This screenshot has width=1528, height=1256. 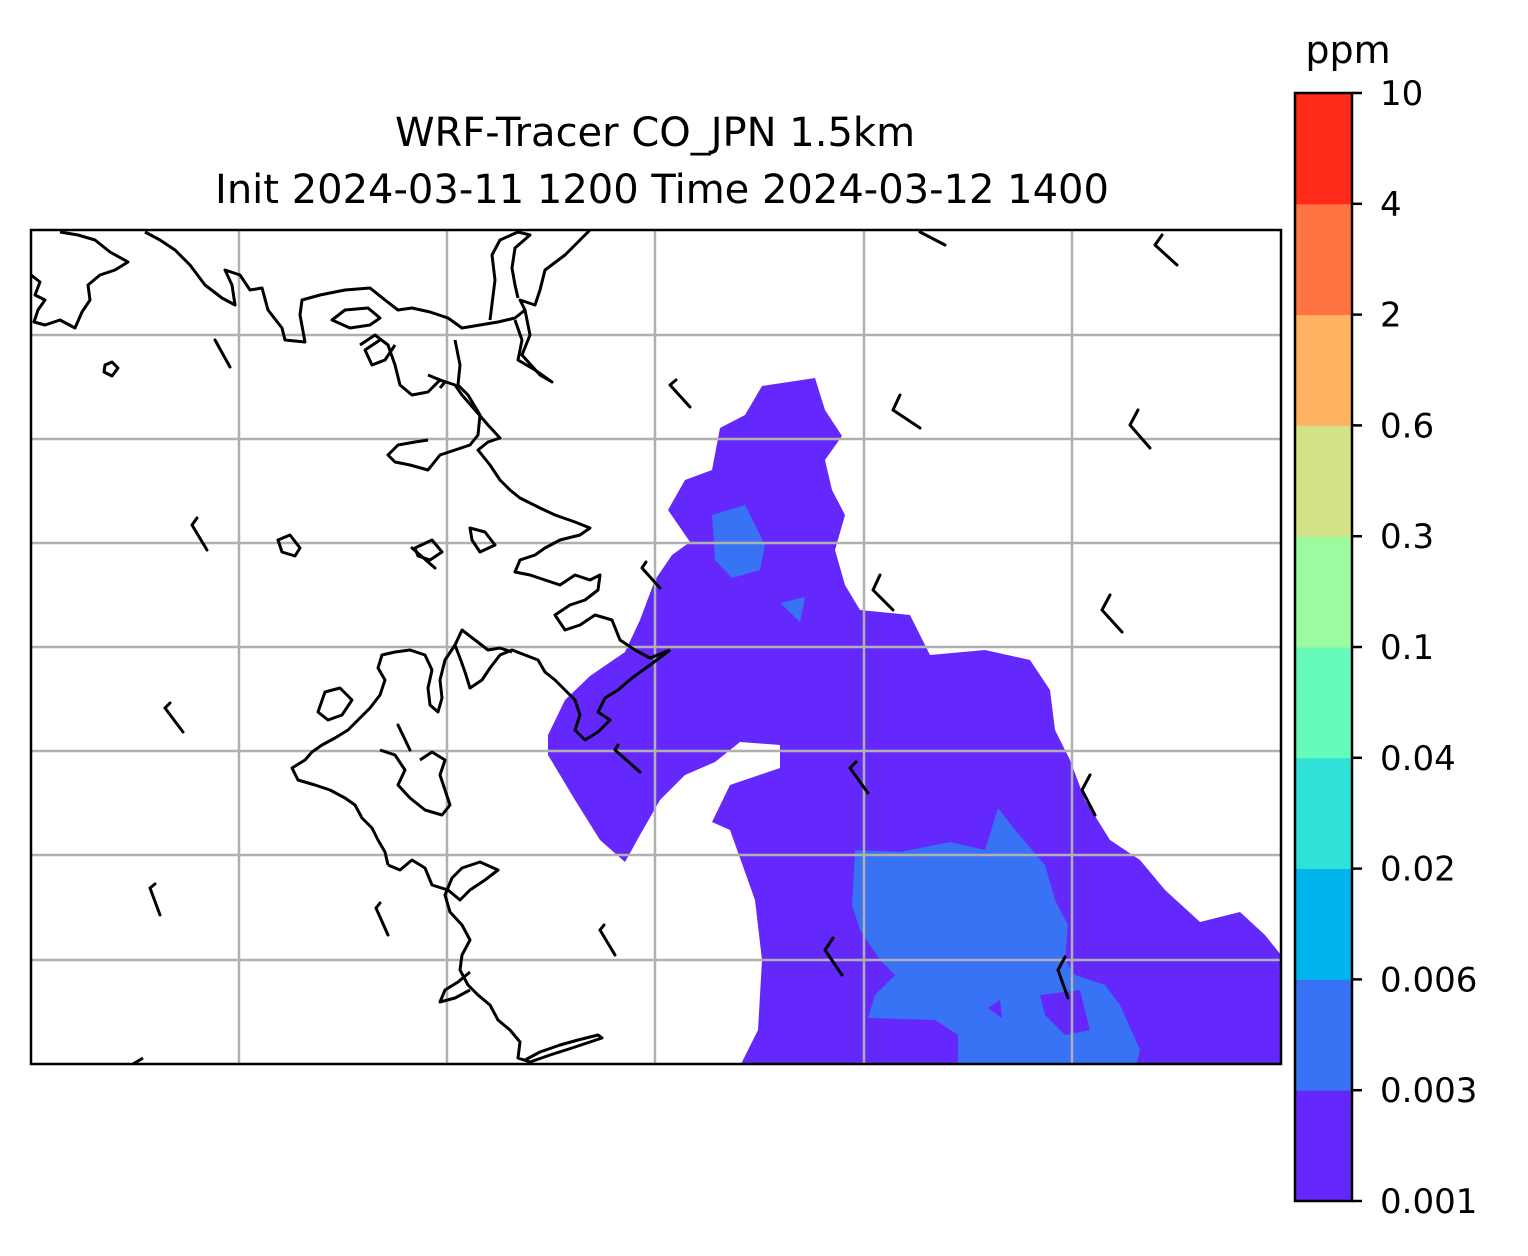 What do you see at coordinates (792, 609) in the screenshot?
I see `concentration-fill-mid-small` at bounding box center [792, 609].